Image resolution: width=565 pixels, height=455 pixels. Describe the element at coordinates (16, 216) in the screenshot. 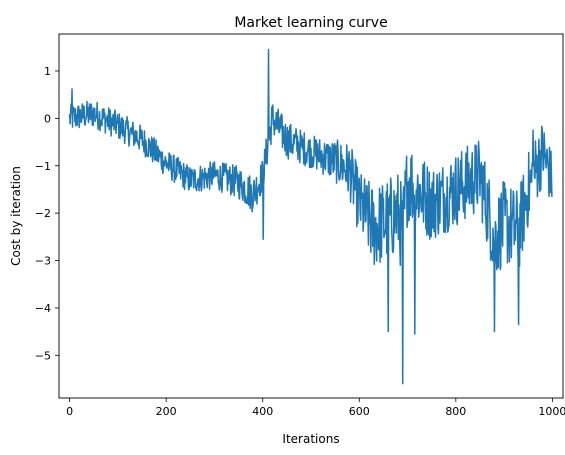

I see `y-axis-label: Cost by iteration` at that location.